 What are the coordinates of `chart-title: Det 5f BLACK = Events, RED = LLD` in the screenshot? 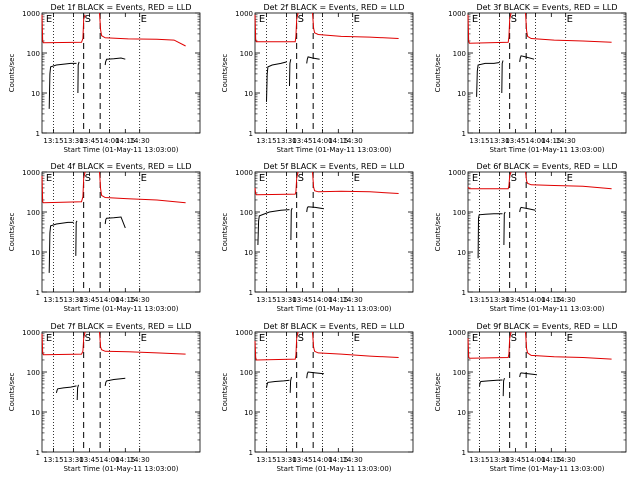 It's located at (333, 166).